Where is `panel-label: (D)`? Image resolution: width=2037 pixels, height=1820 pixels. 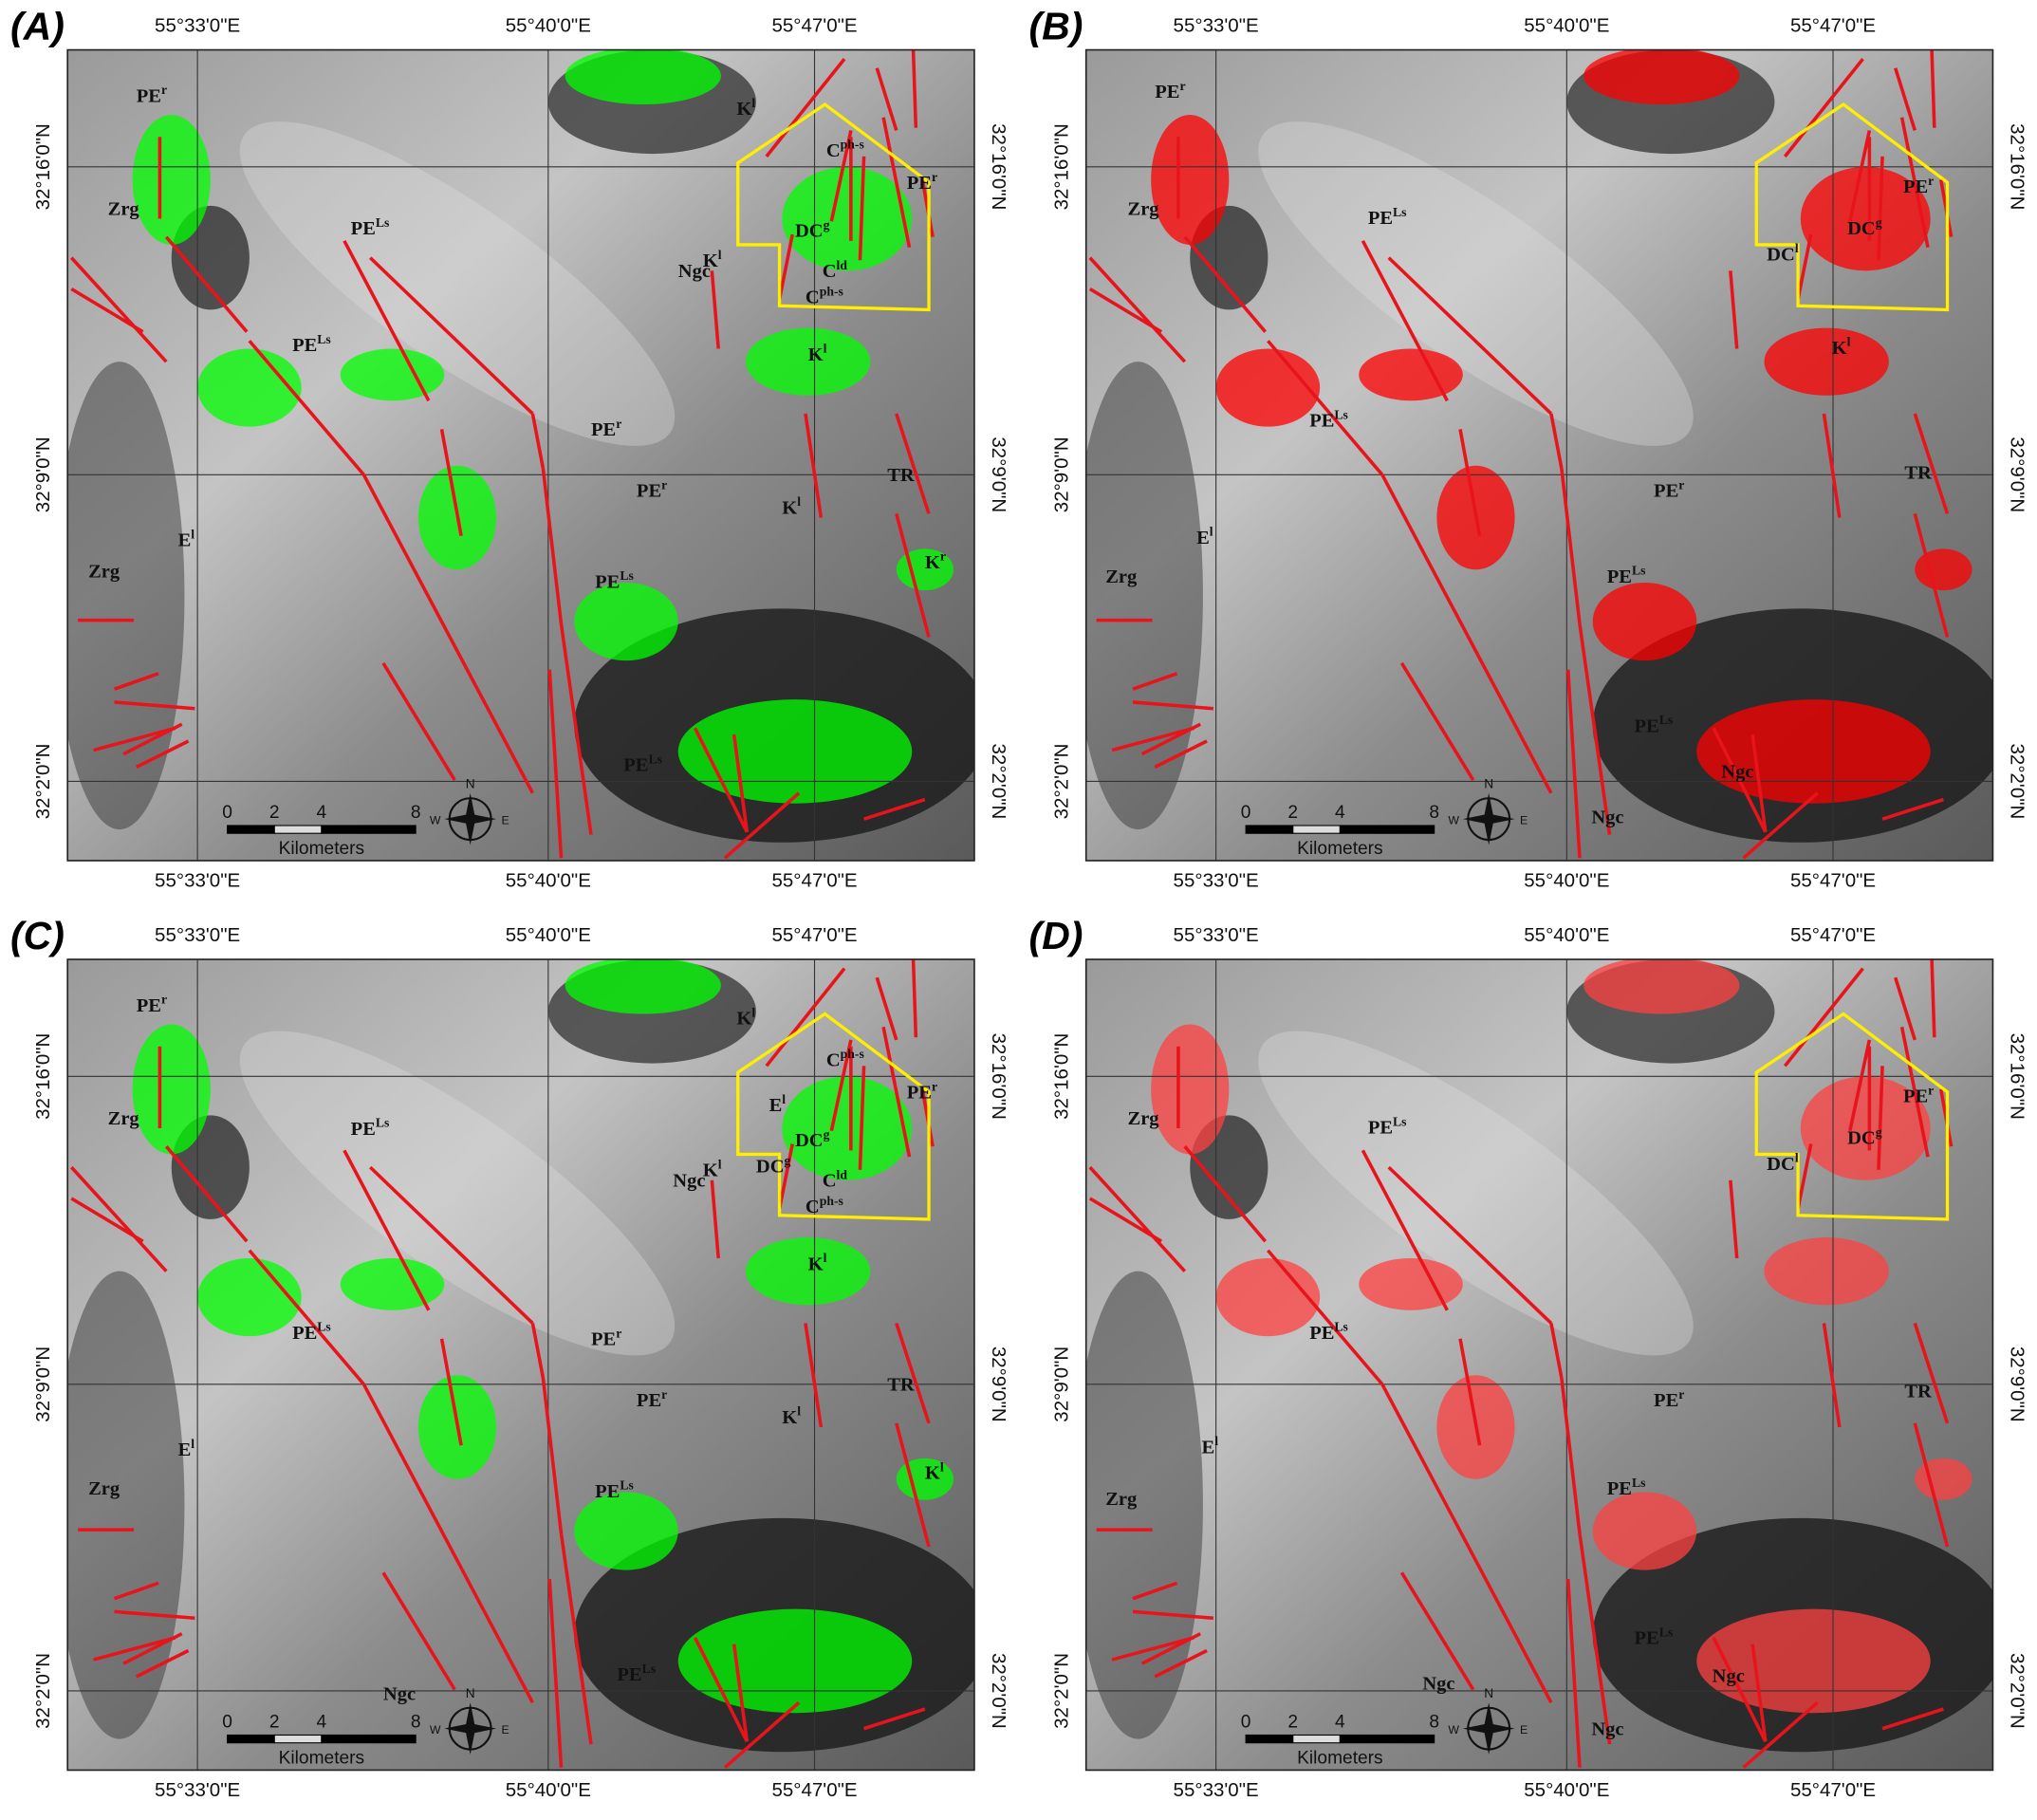
panel-label: (D) is located at coordinates (1055, 935).